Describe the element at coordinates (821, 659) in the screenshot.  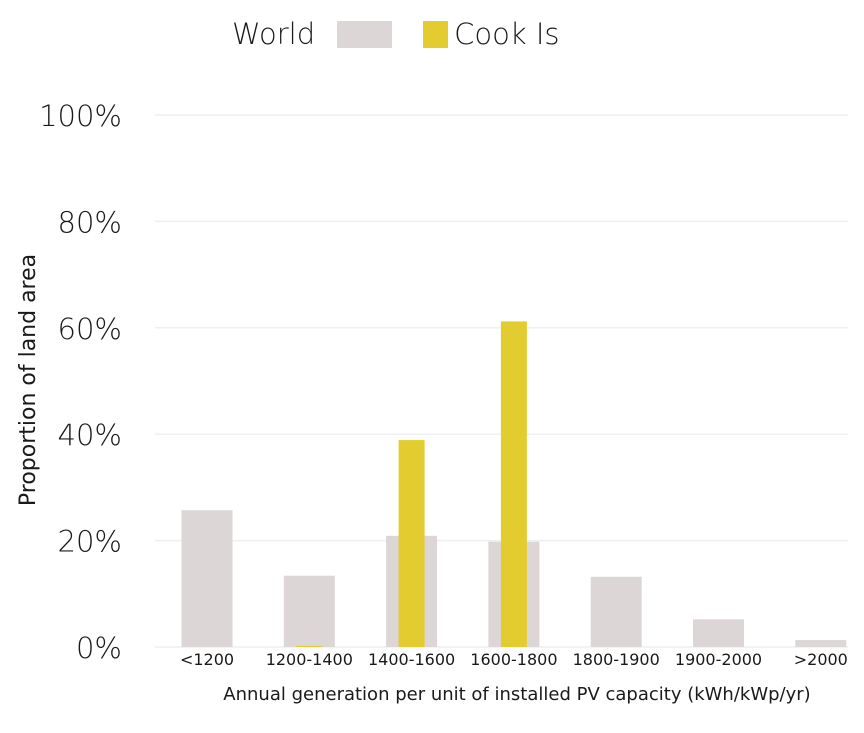
I see `x-tick-label: >2000` at that location.